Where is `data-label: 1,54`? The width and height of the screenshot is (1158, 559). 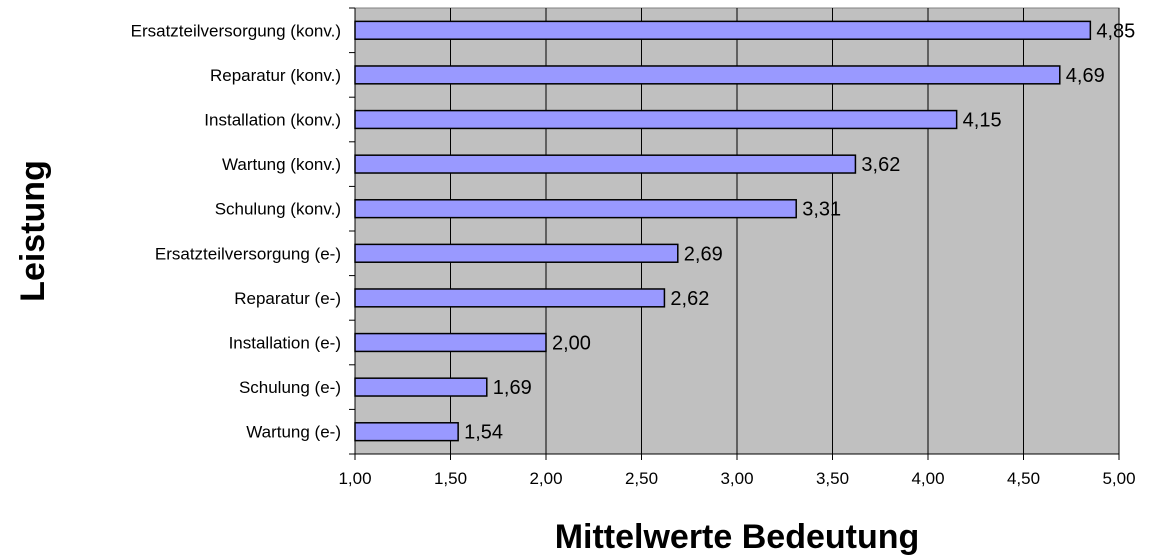
data-label: 1,54 is located at coordinates (483, 433).